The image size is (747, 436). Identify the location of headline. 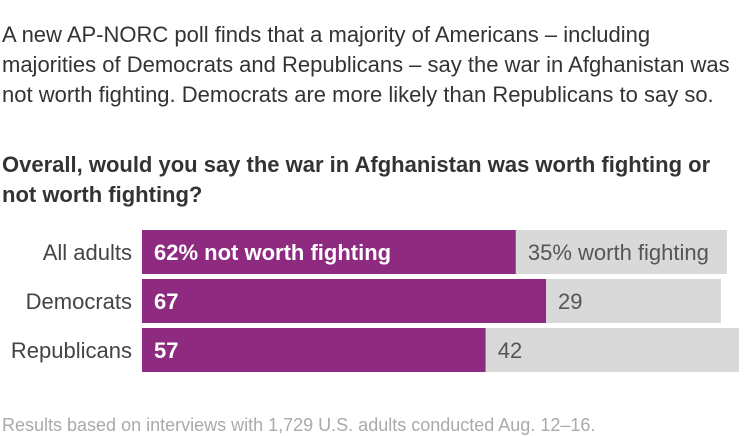
(373, 4).